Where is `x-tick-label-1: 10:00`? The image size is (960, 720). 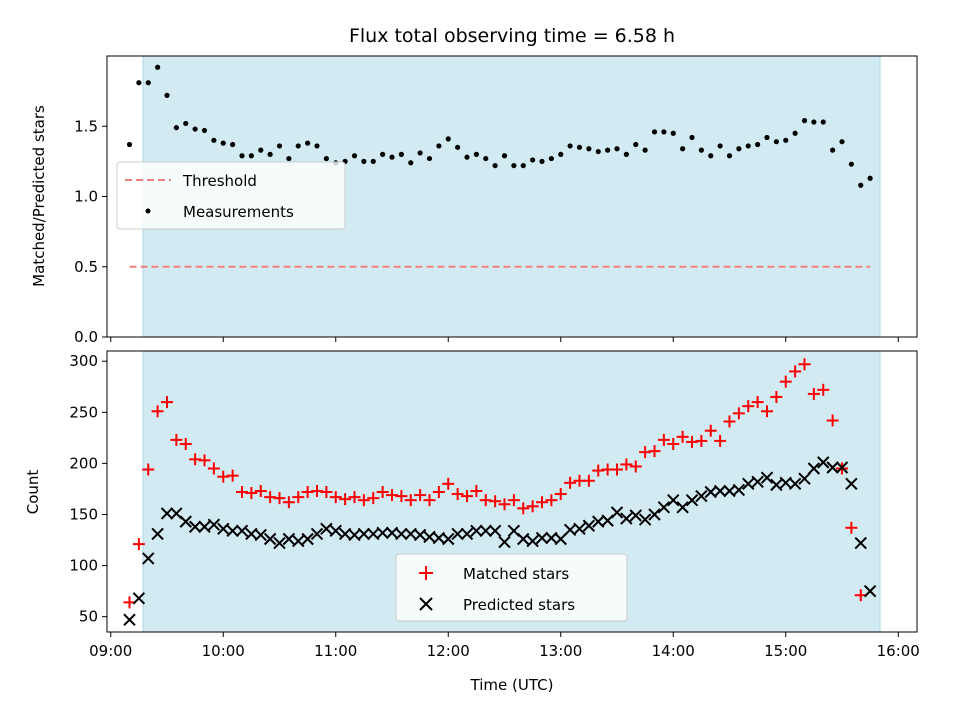
x-tick-label-1: 10:00 is located at coordinates (223, 651).